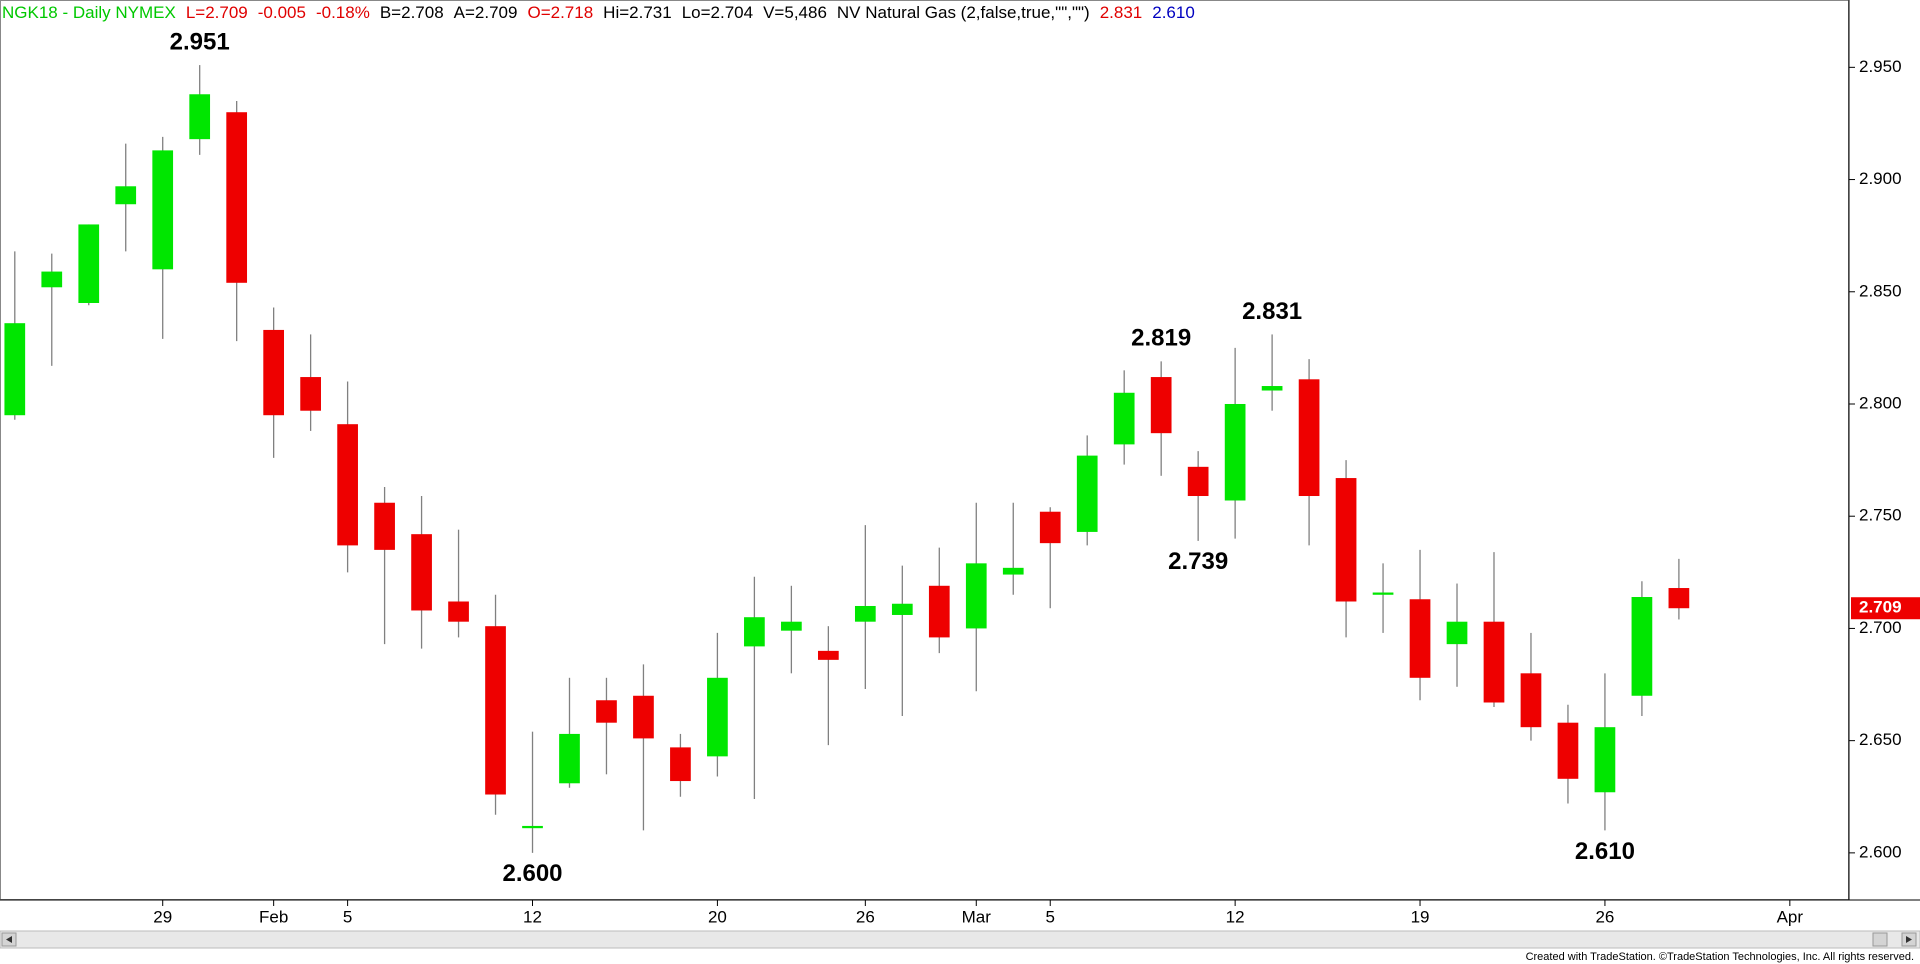 Image resolution: width=1920 pixels, height=964 pixels. I want to click on header-item: NV Natural Gas (2,false,true,"",""), so click(963, 12).